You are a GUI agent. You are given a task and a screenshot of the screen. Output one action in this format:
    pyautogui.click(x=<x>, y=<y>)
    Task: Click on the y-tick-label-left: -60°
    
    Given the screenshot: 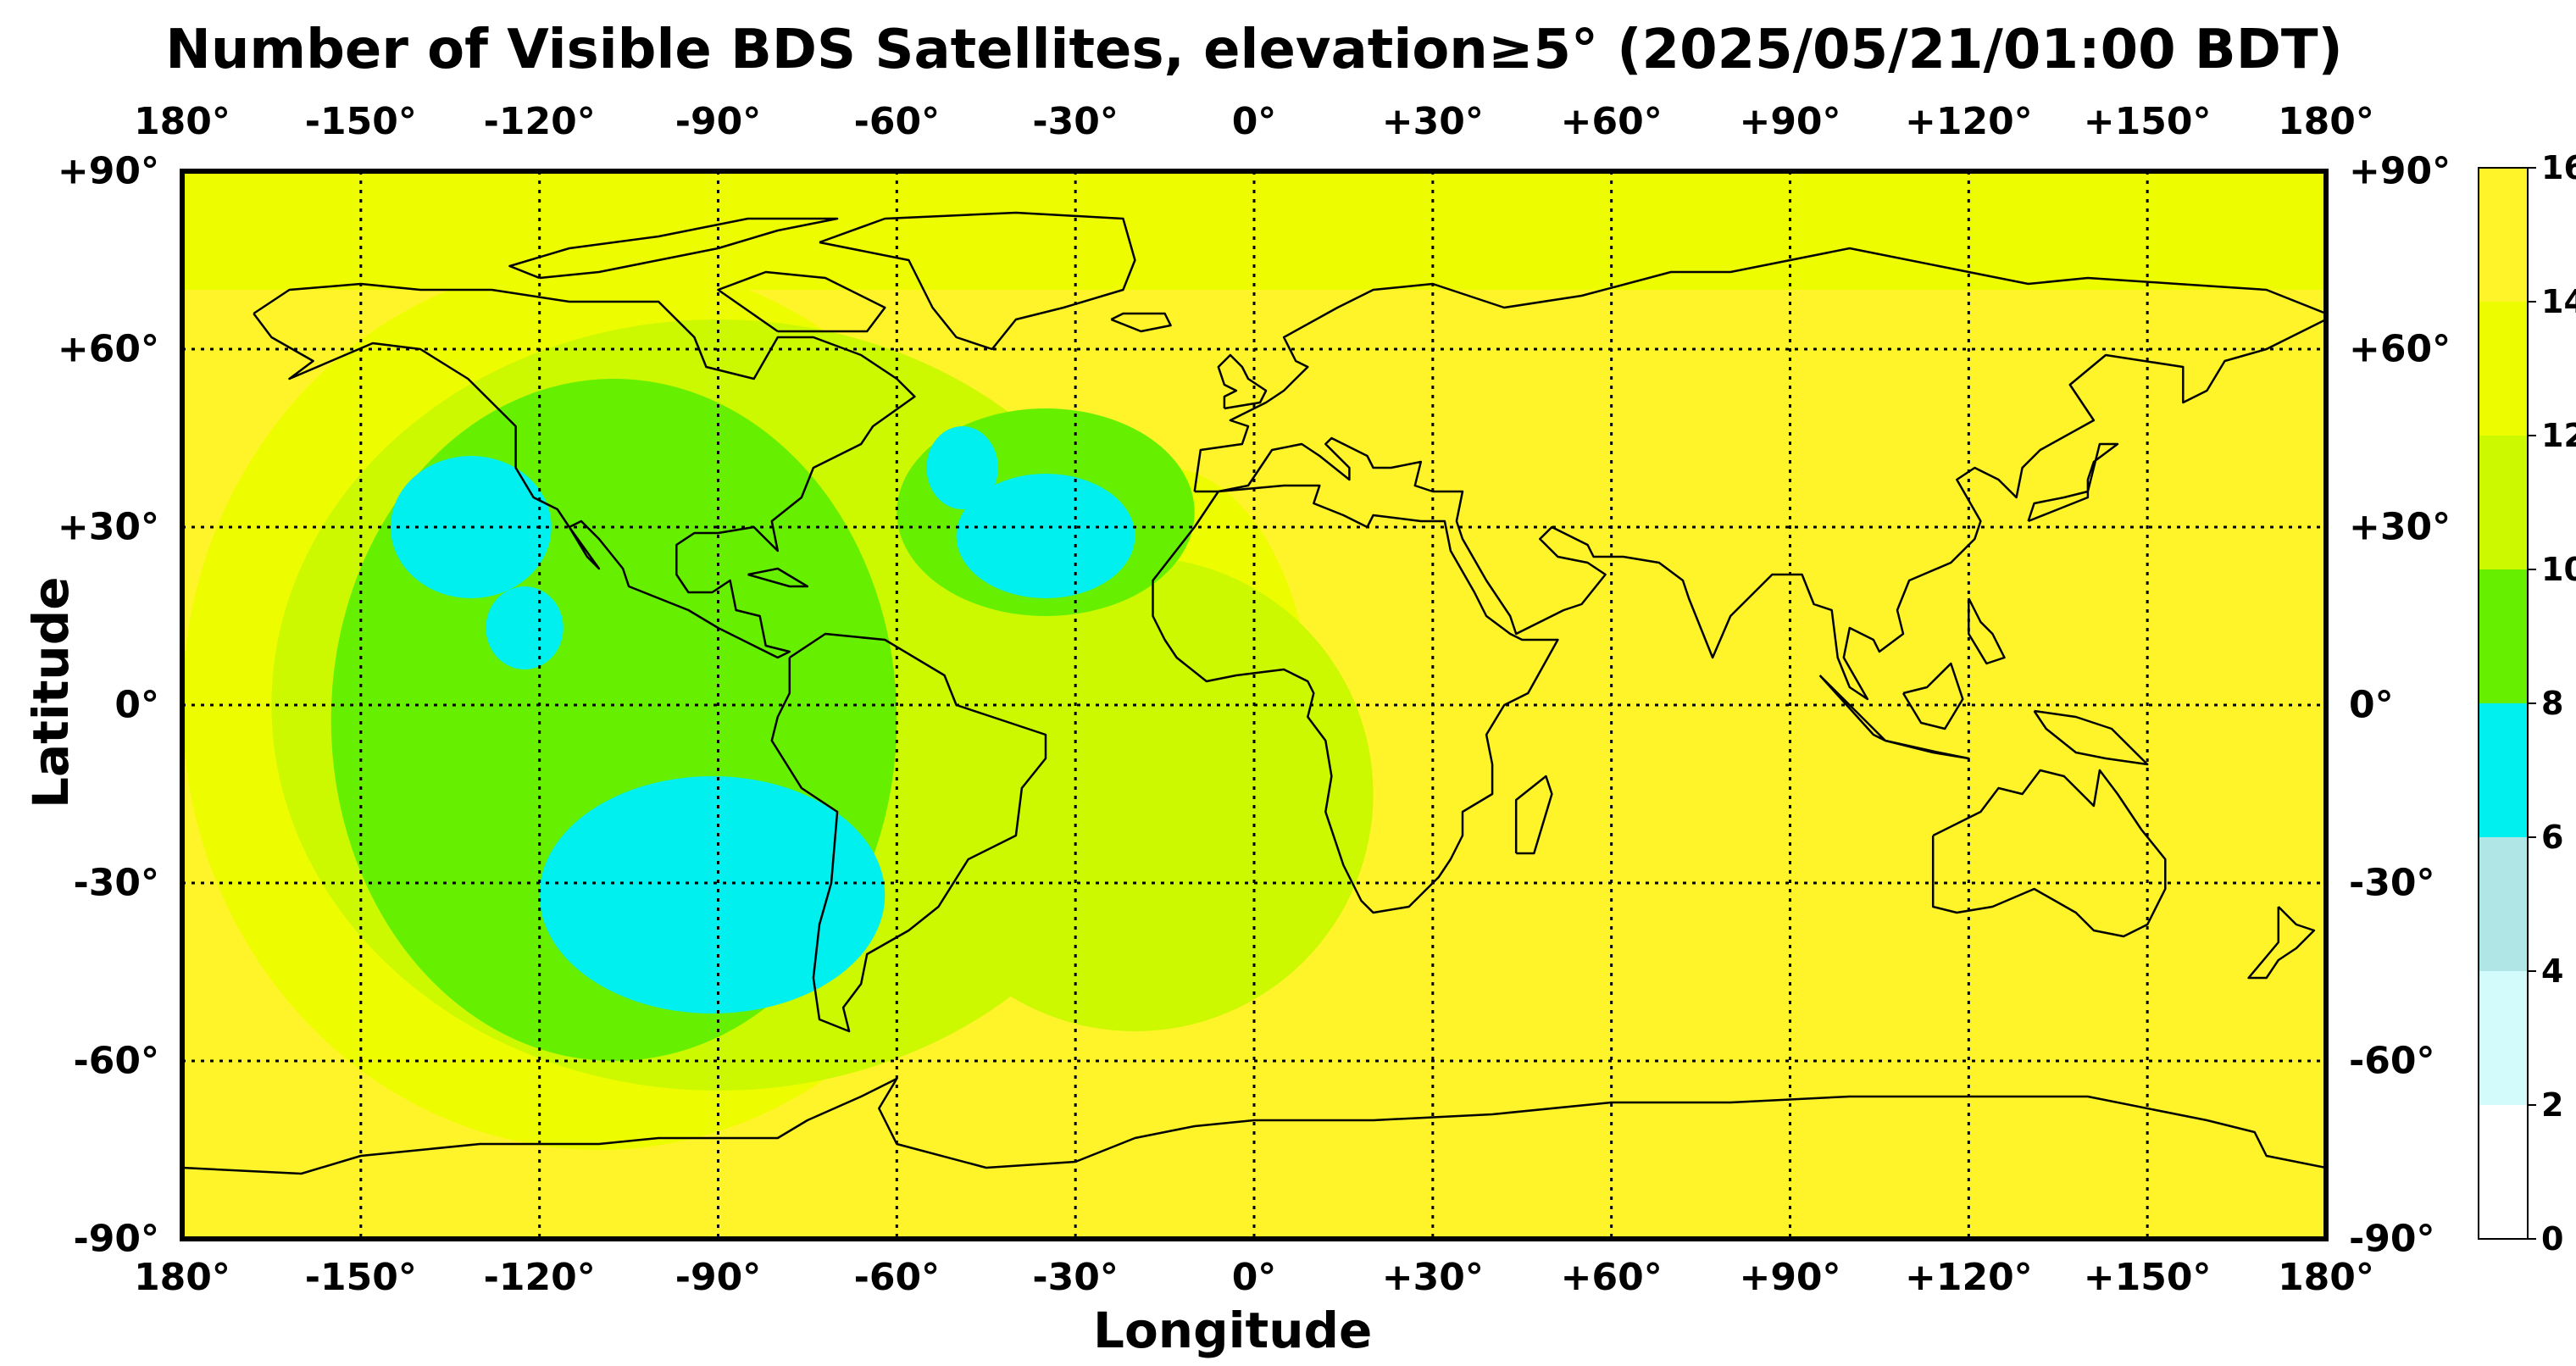 What is the action you would take?
    pyautogui.click(x=116, y=1061)
    